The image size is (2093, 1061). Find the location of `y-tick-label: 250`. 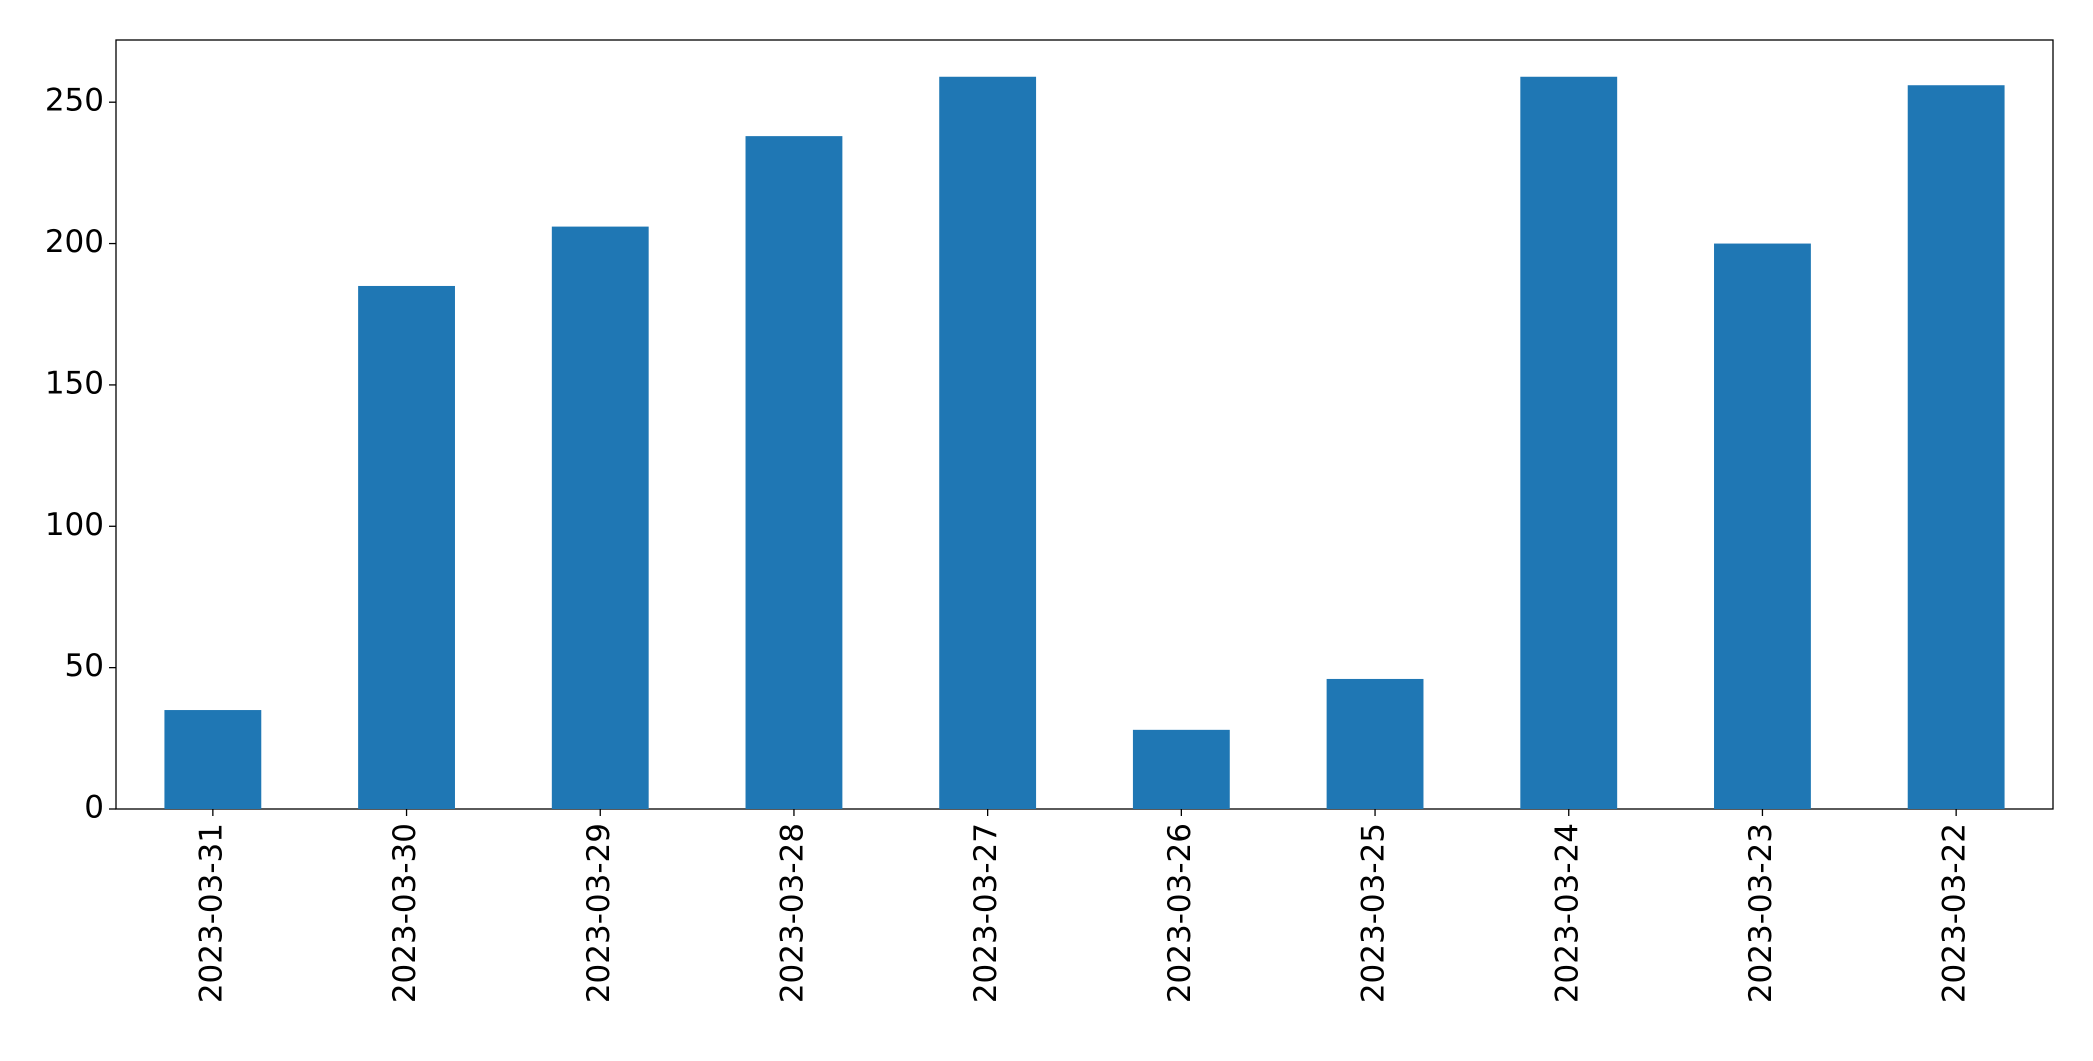

y-tick-label: 250 is located at coordinates (74, 101).